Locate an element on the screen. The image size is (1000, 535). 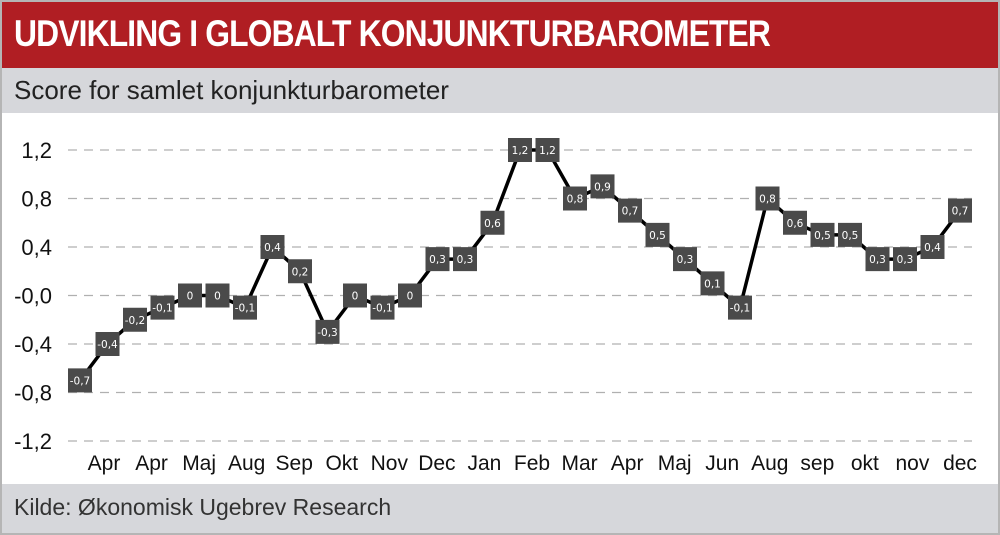
x-category-label: Jan is located at coordinates (485, 463).